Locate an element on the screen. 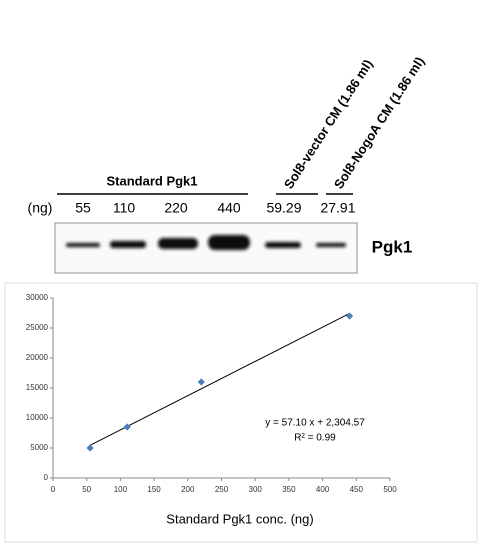 The height and width of the screenshot is (546, 483). x-tick-label: 450 is located at coordinates (357, 489).